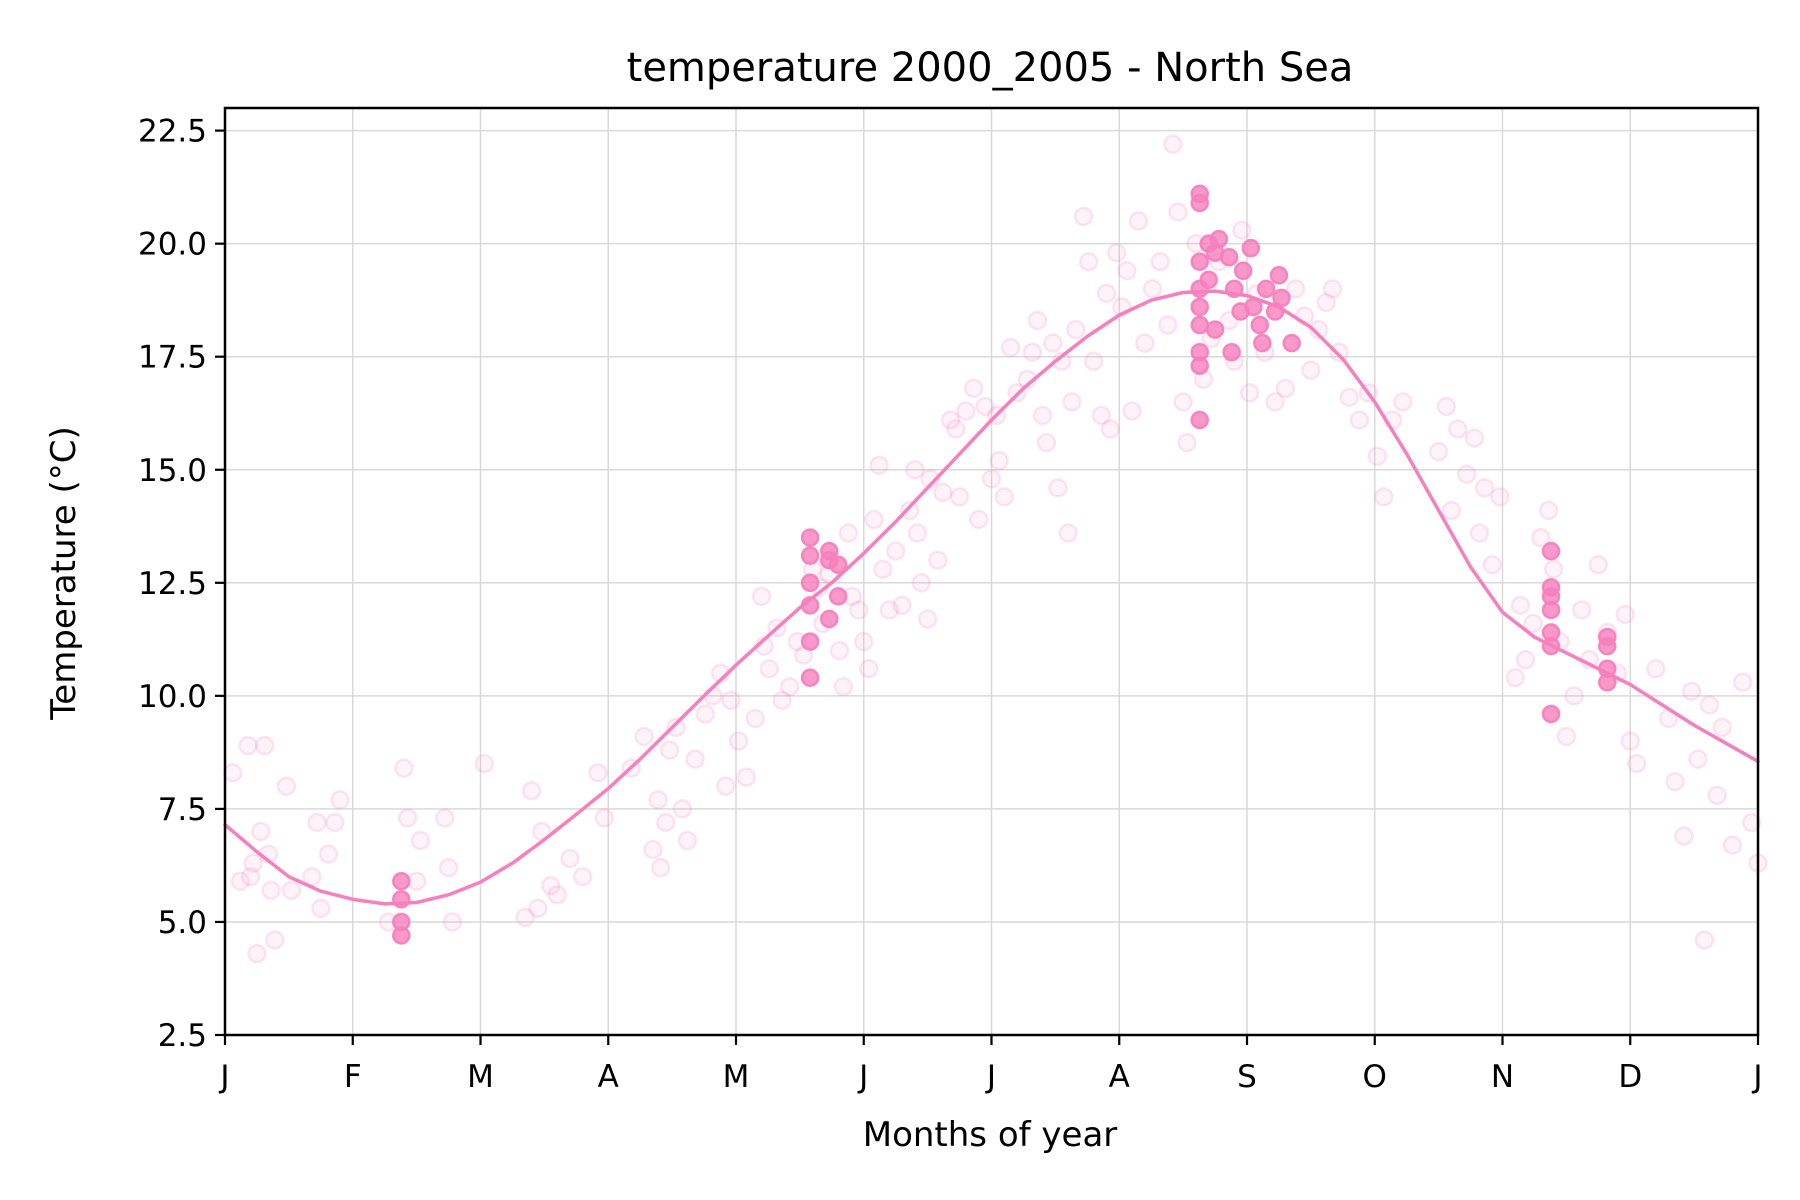 The image size is (1800, 1200). What do you see at coordinates (172, 358) in the screenshot?
I see `y-tick-label-6: 17.5` at bounding box center [172, 358].